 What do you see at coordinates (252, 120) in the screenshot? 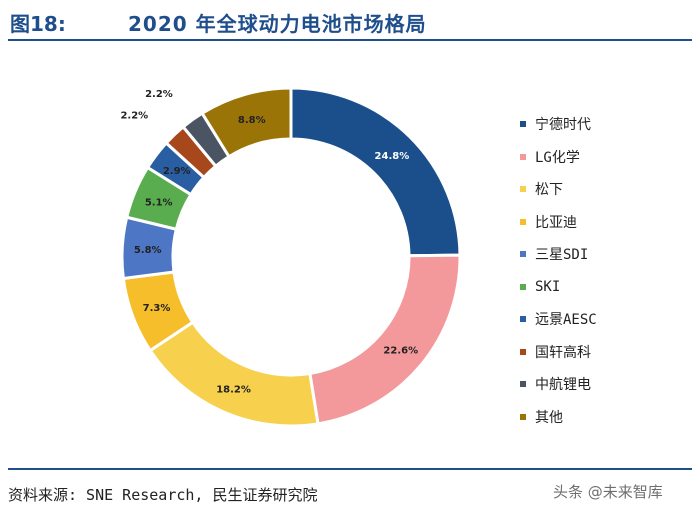
I see `slice-label-10: 8.8%` at bounding box center [252, 120].